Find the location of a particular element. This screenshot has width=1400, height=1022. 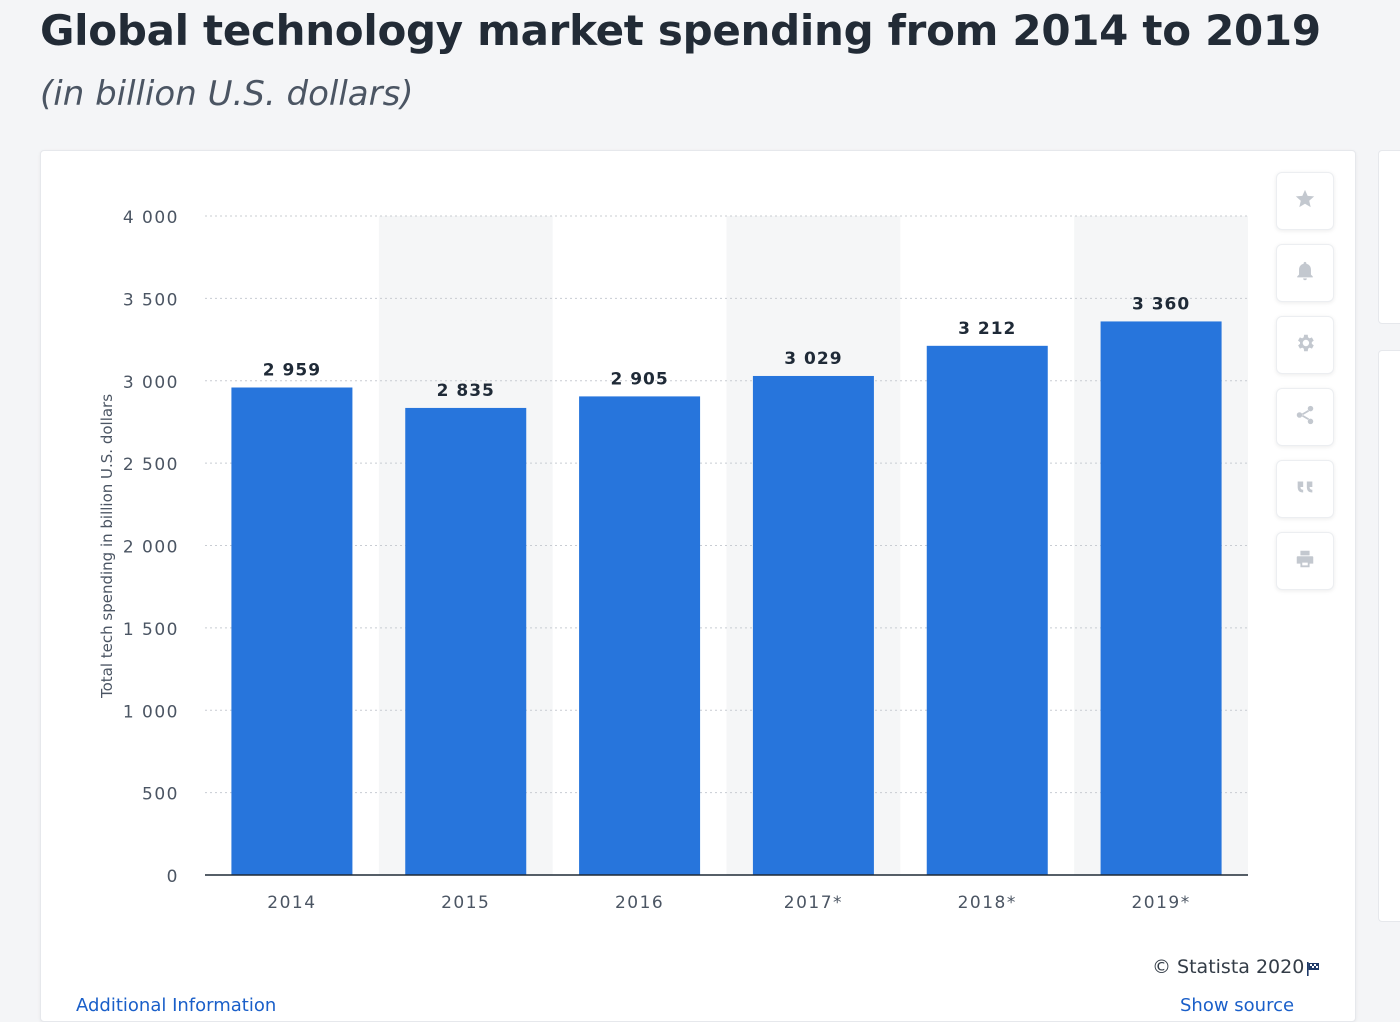

star-icon is located at coordinates (1305, 201).